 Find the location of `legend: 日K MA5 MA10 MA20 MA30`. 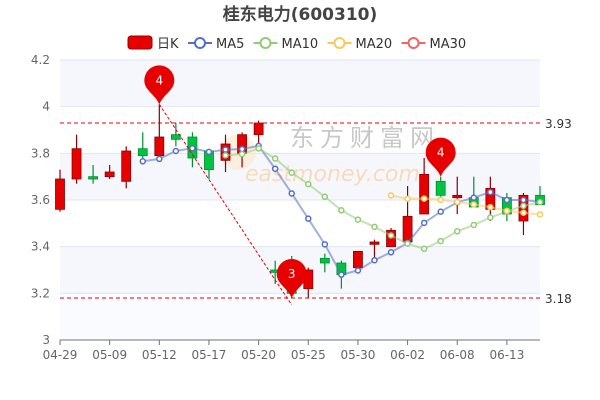

legend: 日K MA5 MA10 MA20 MA30 is located at coordinates (297, 43).